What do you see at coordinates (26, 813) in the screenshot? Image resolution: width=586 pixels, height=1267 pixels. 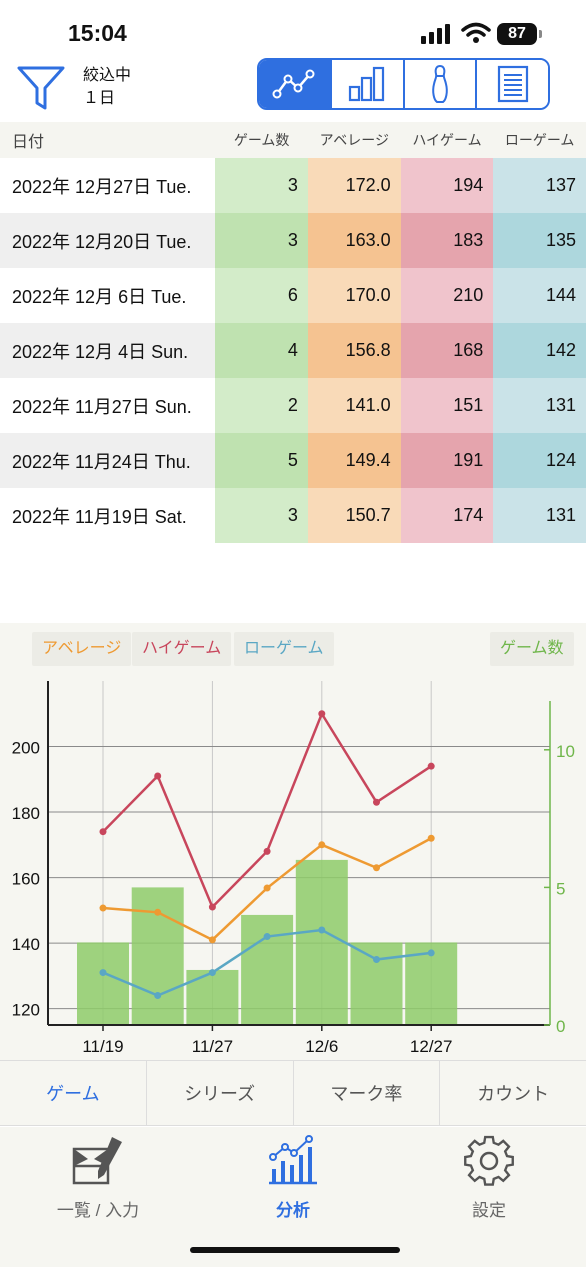 I see `y-tick-label: 180` at bounding box center [26, 813].